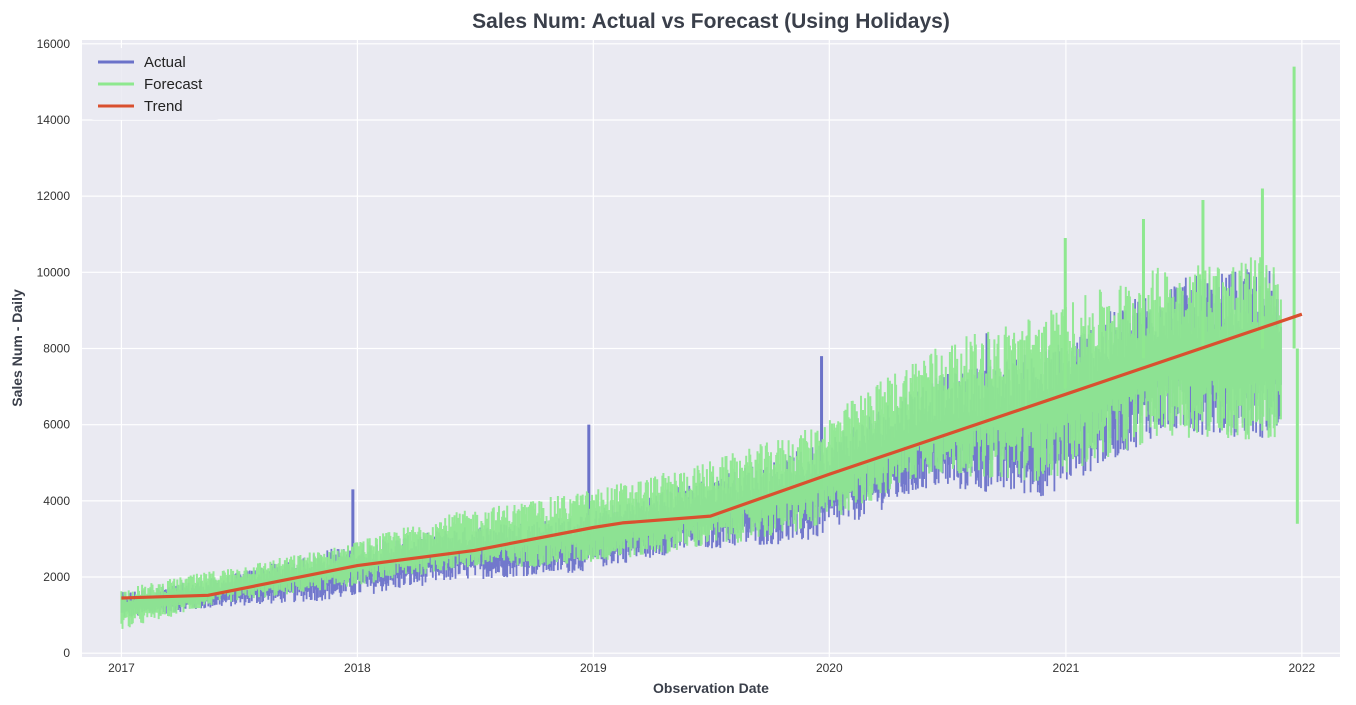  Describe the element at coordinates (1302, 668) in the screenshot. I see `x-tick-label: 2022` at that location.